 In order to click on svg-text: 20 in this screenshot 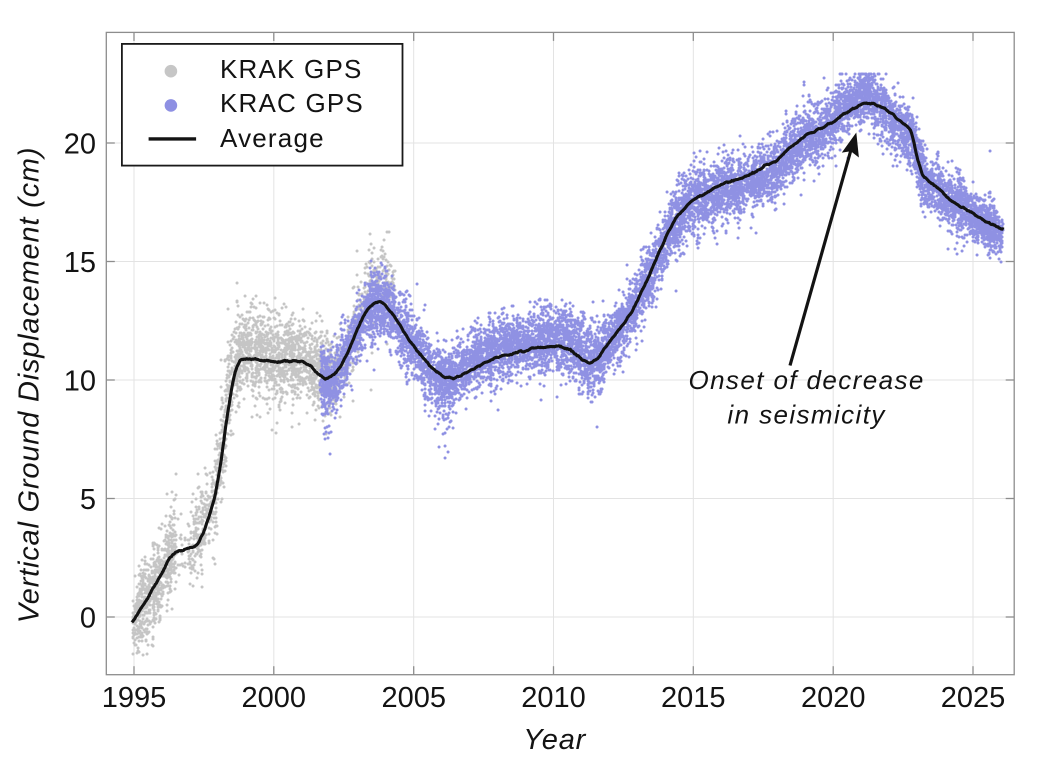, I will do `click(80, 145)`.